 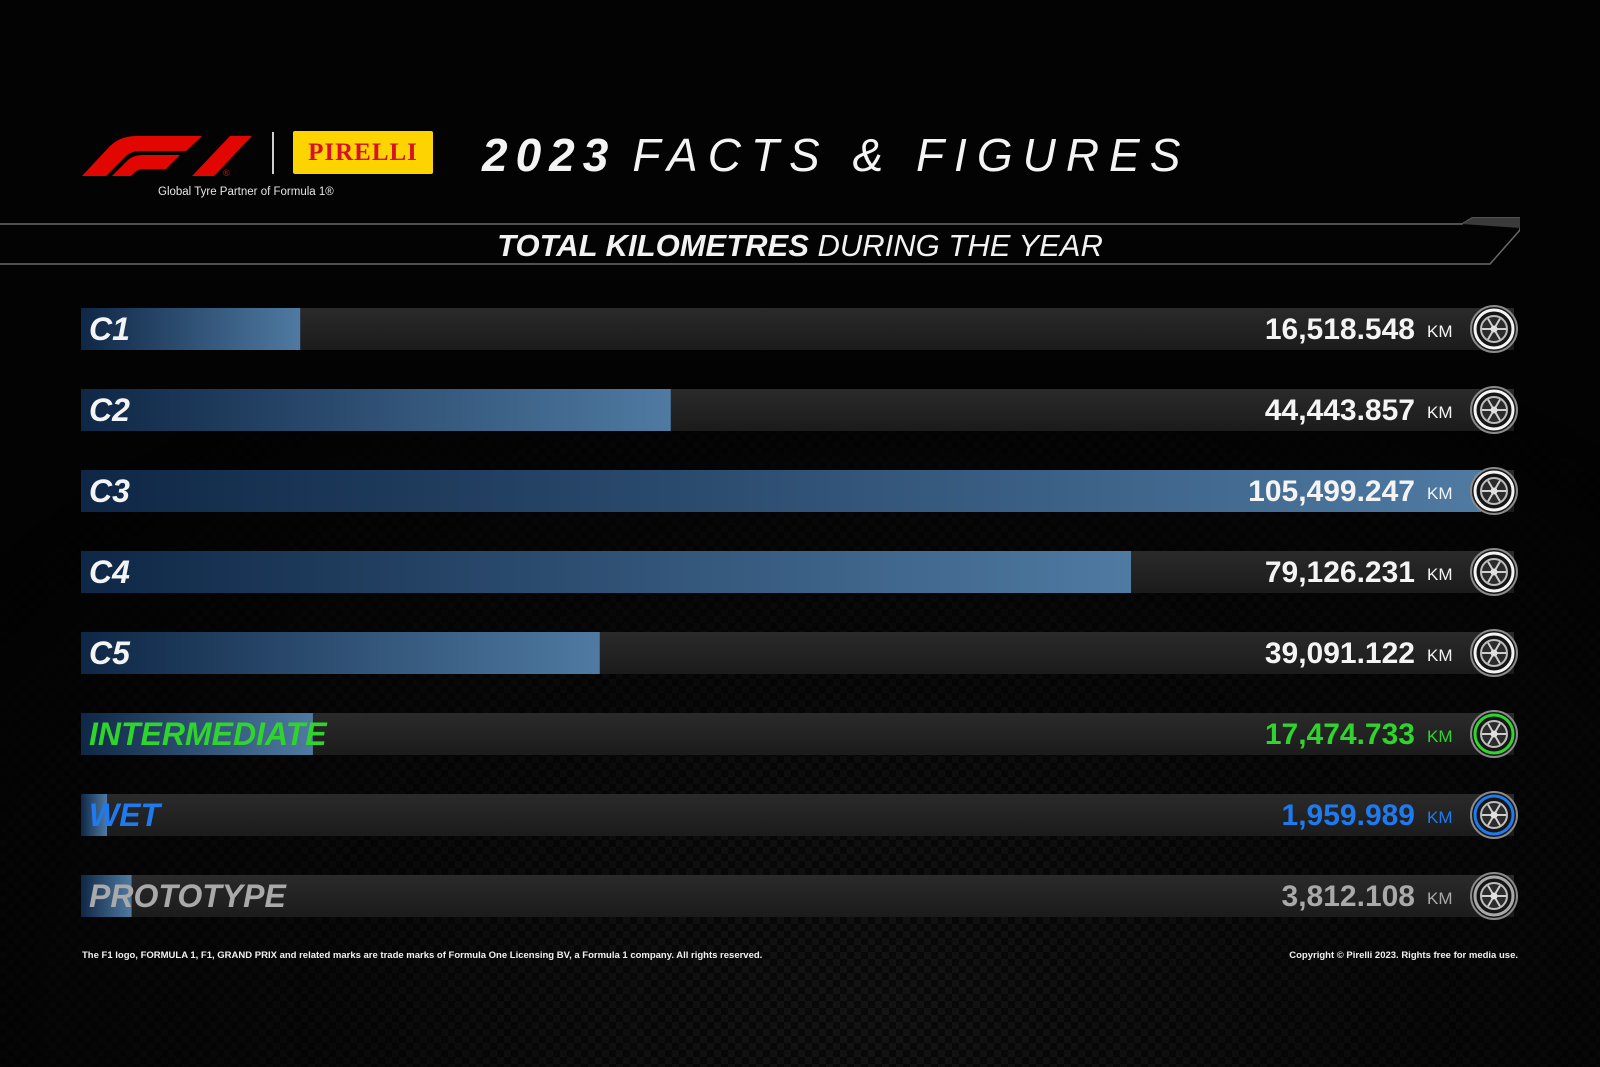 What do you see at coordinates (1348, 896) in the screenshot?
I see `value-label: 3,812.108` at bounding box center [1348, 896].